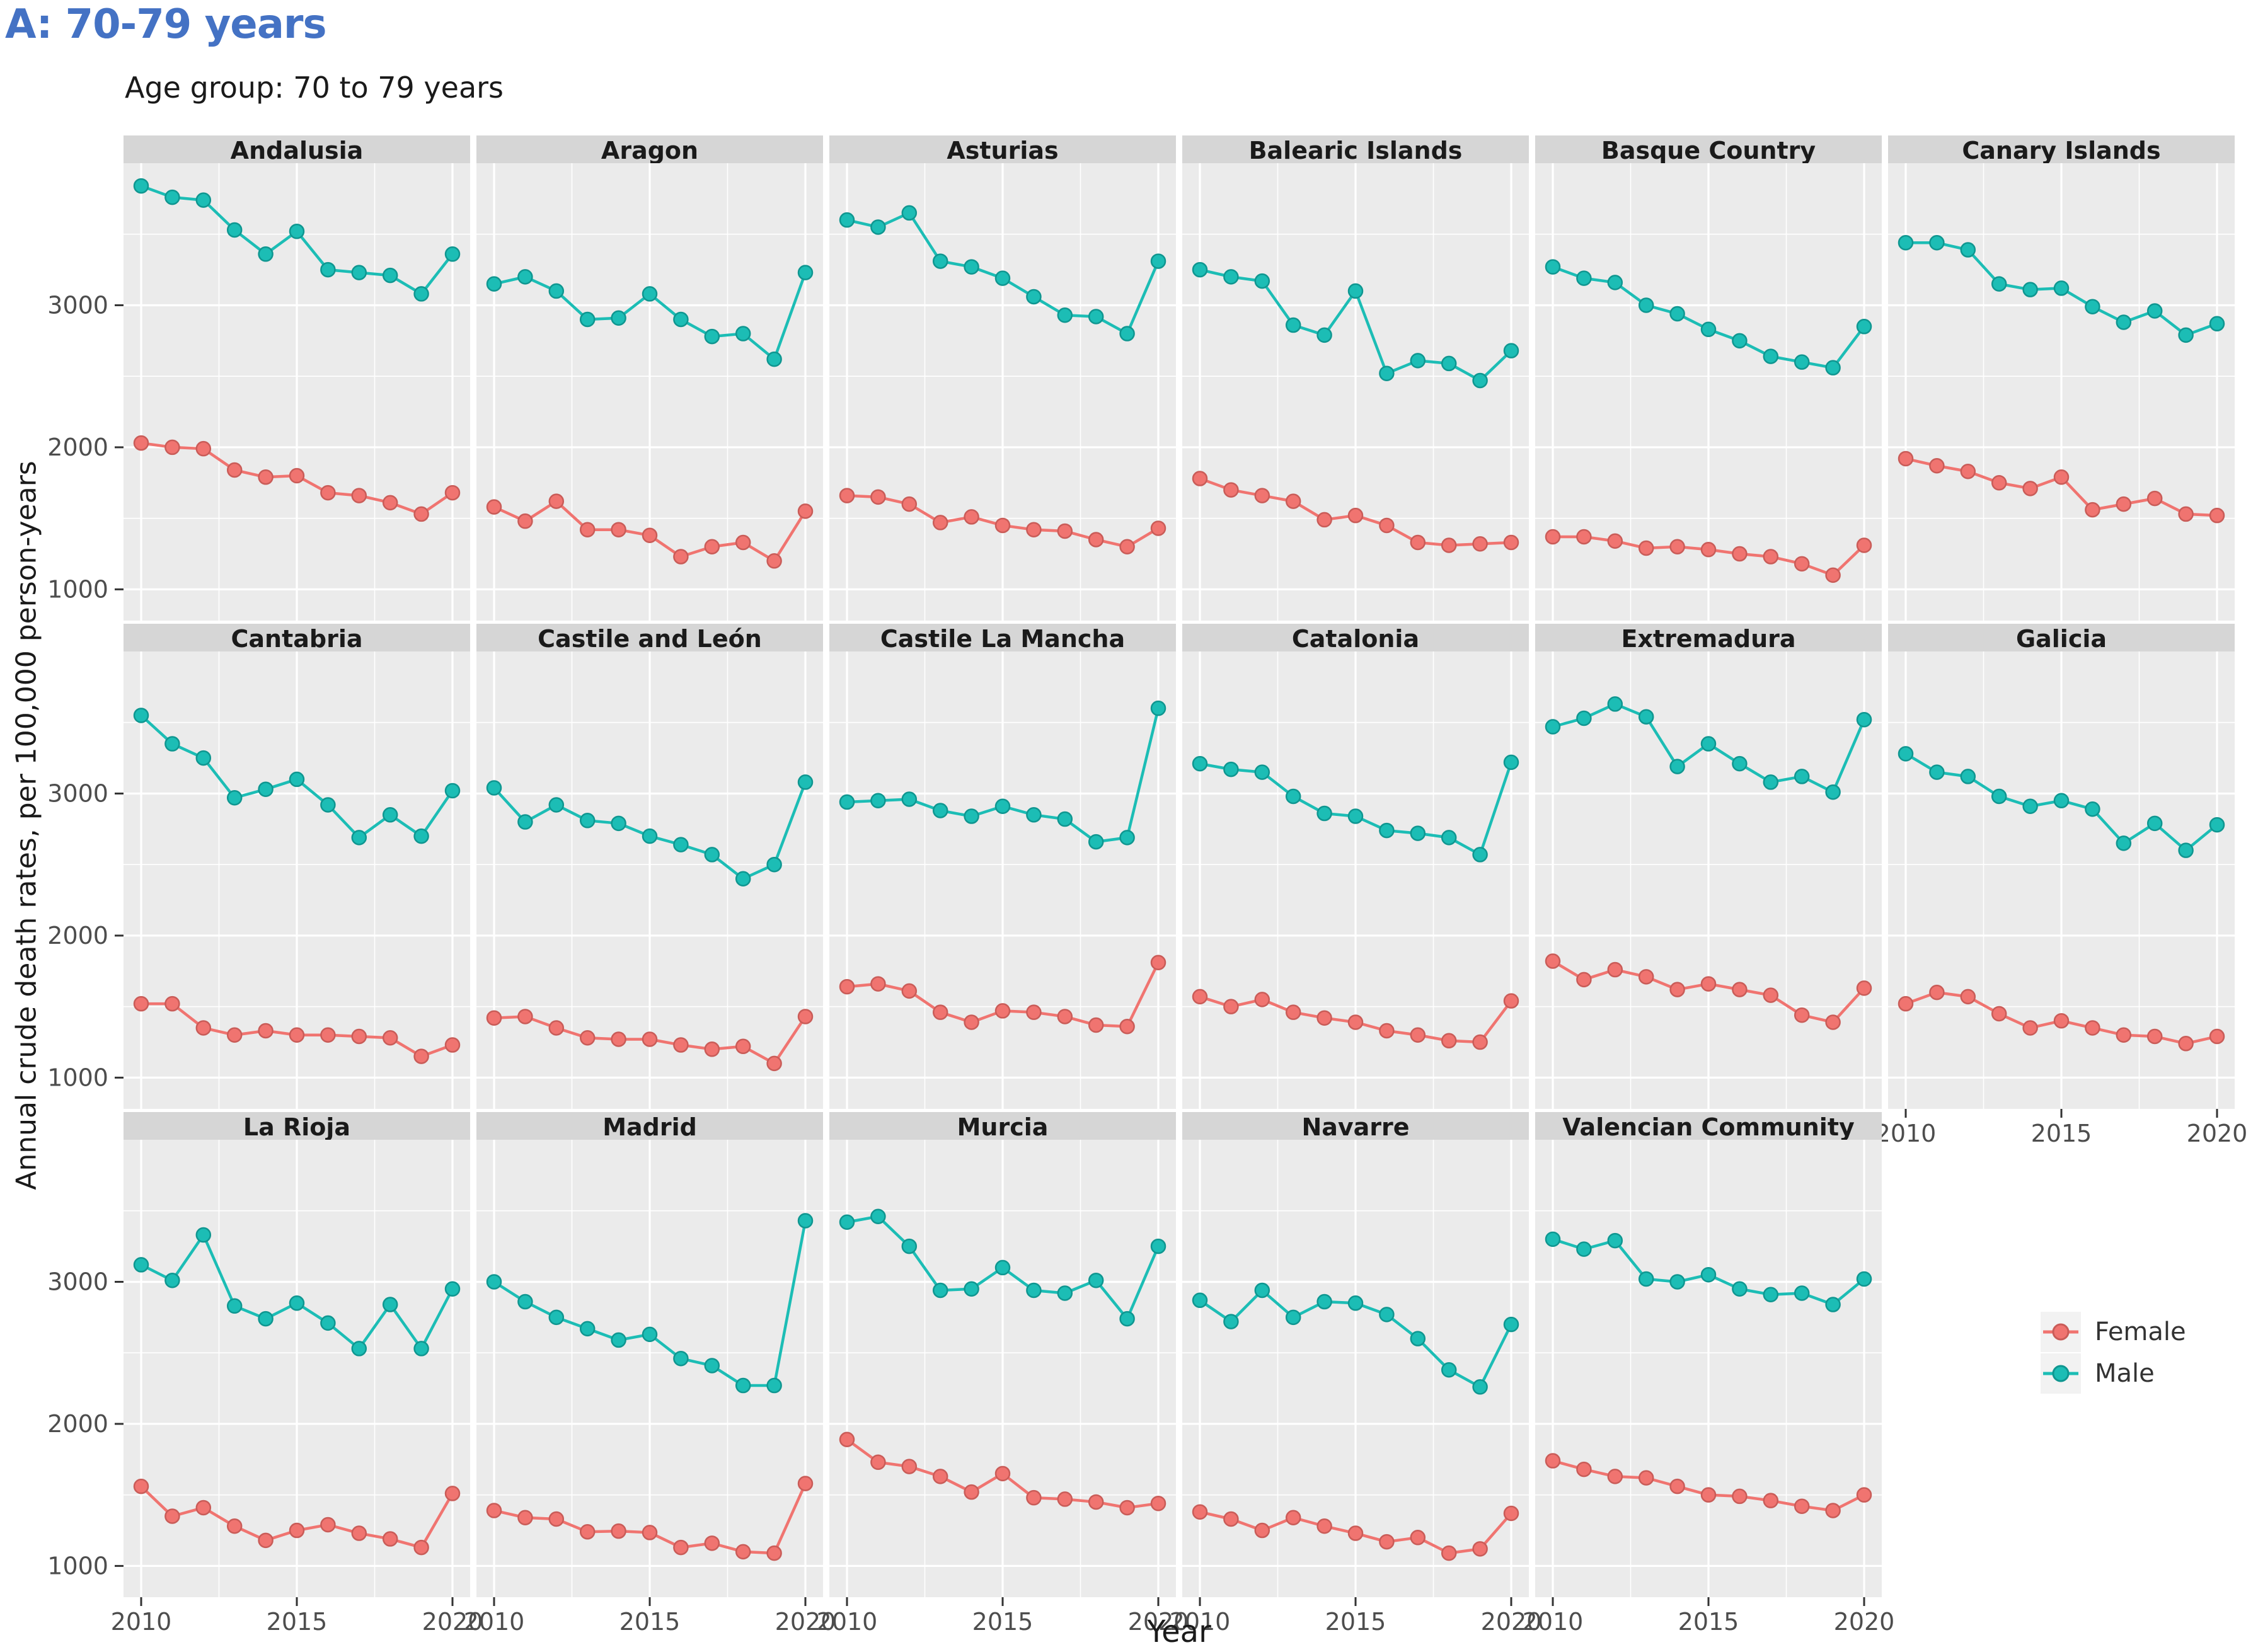 This screenshot has height=1652, width=2258. Describe the element at coordinates (649, 1127) in the screenshot. I see `svg-text: Madrid` at that location.